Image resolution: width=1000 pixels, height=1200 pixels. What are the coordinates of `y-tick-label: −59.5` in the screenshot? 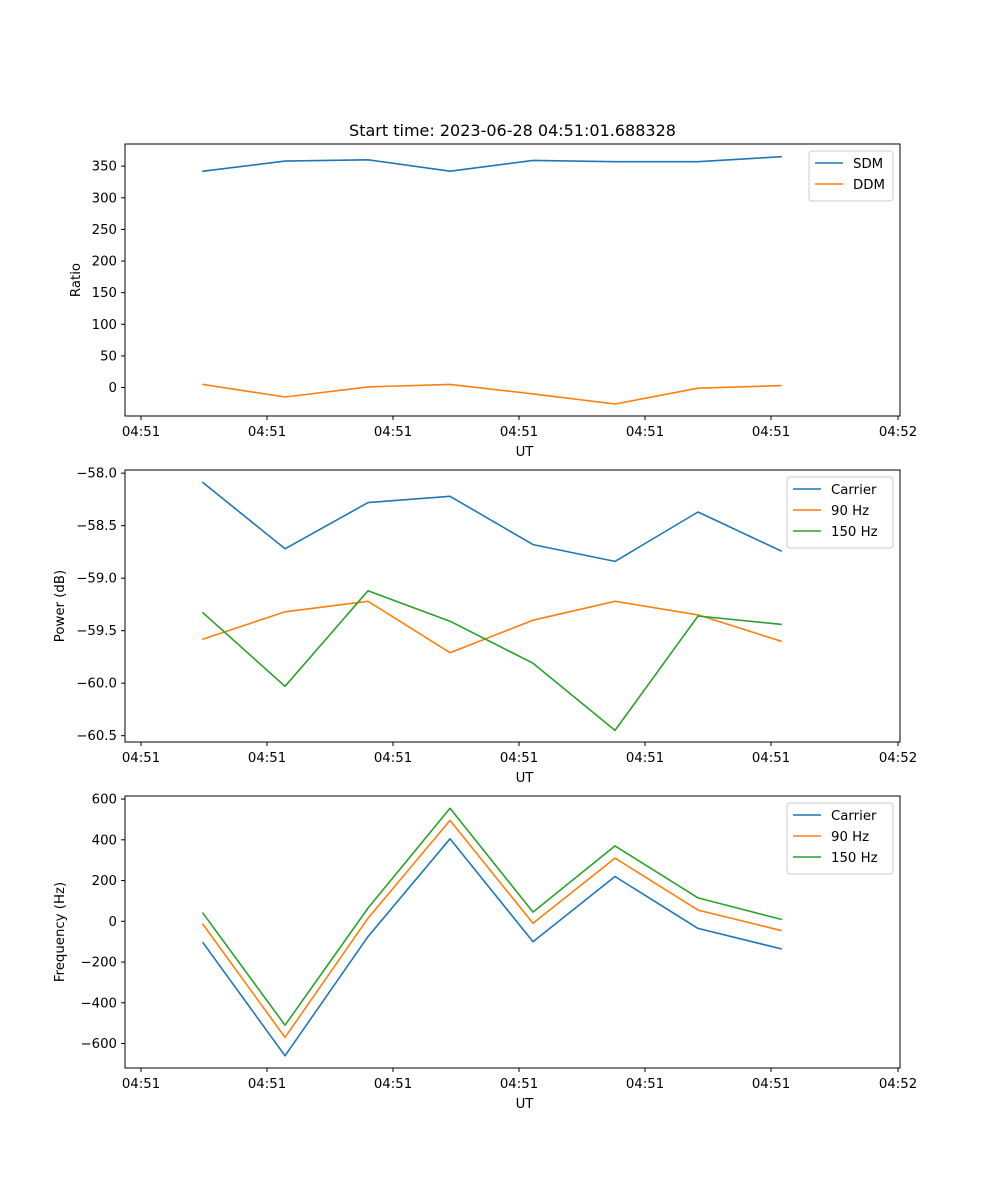 It's located at (96, 631).